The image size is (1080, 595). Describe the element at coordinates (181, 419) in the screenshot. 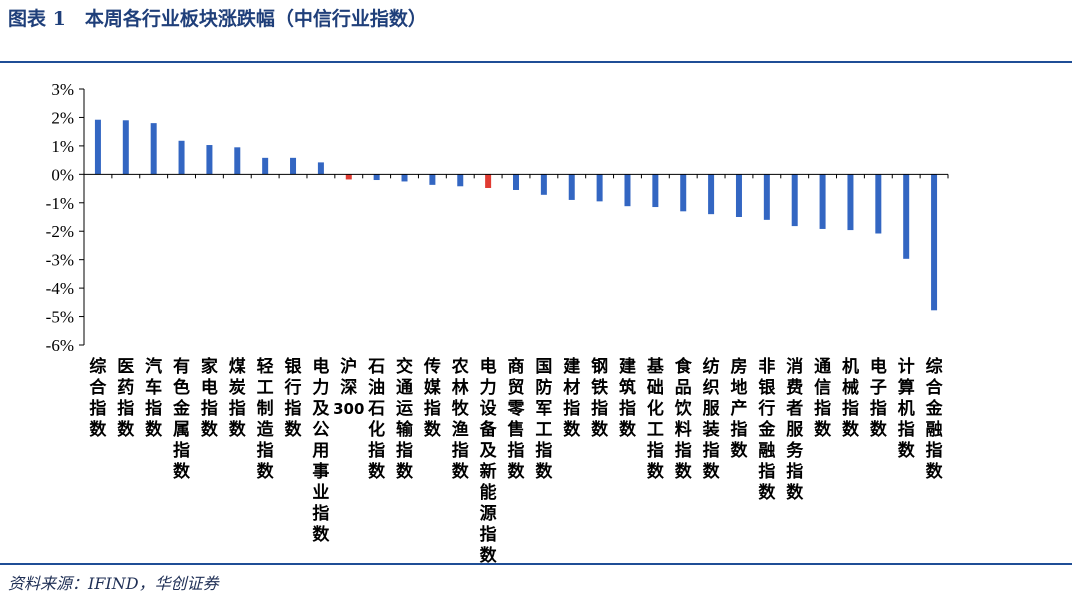

I see `category-label: 有色金属指数` at that location.